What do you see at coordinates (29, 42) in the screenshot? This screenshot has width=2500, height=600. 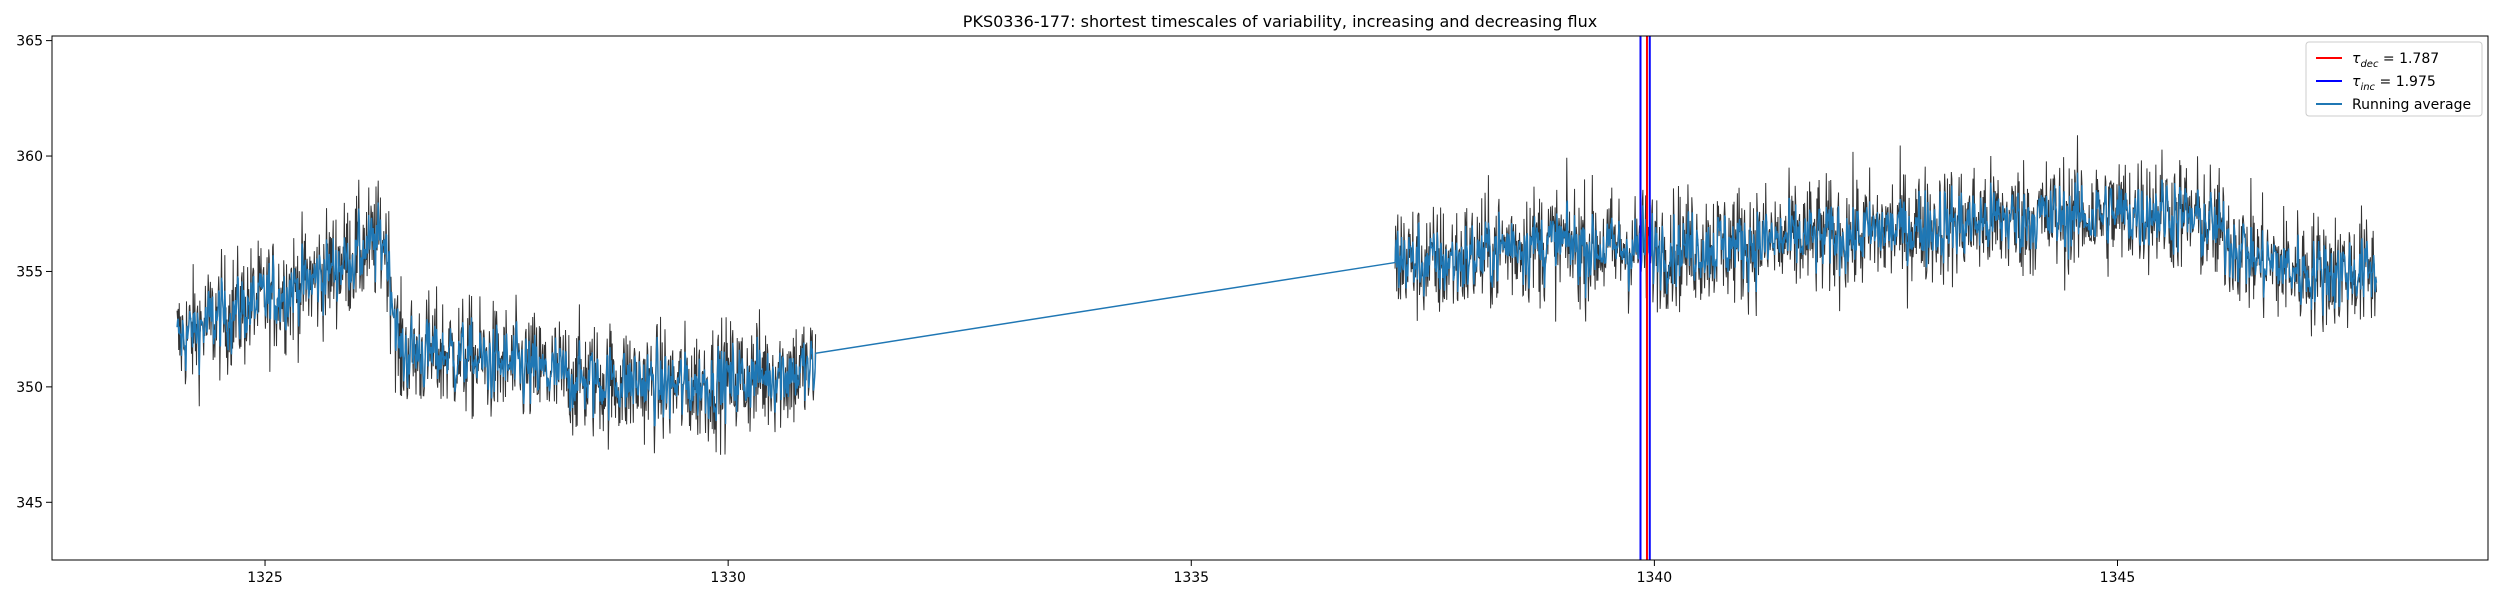 I see `y-tick-label: 365` at bounding box center [29, 42].